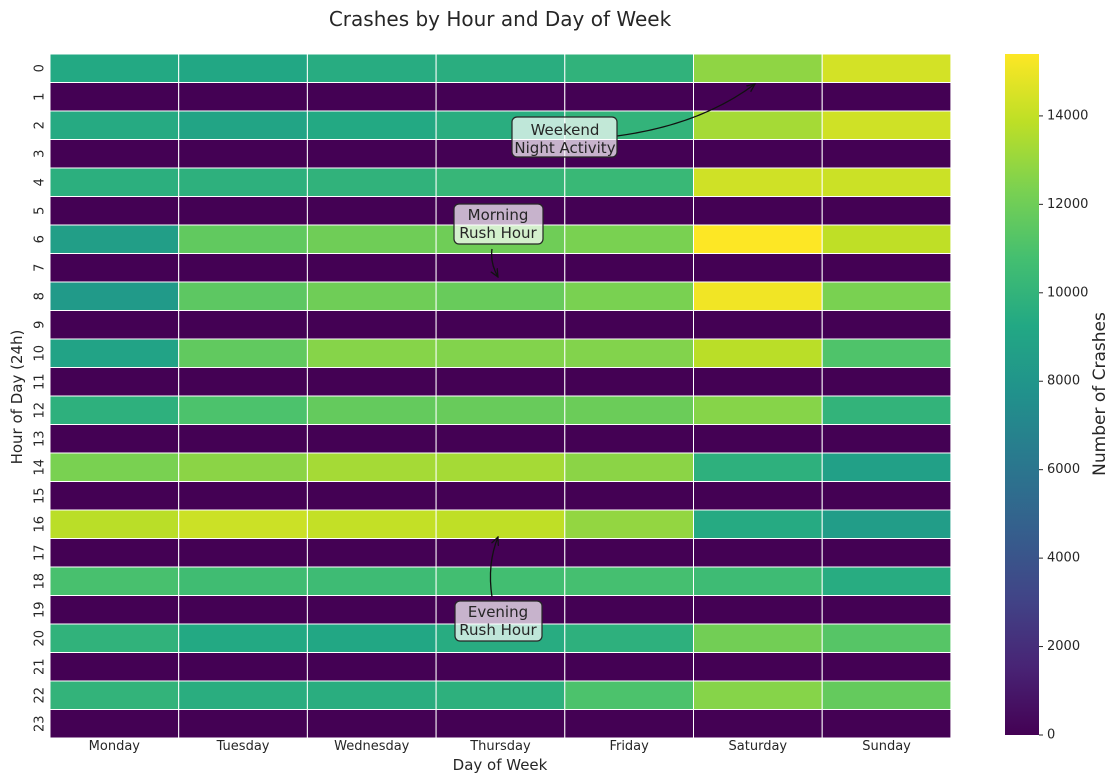  I want to click on y-tick-label: 6, so click(40, 239).